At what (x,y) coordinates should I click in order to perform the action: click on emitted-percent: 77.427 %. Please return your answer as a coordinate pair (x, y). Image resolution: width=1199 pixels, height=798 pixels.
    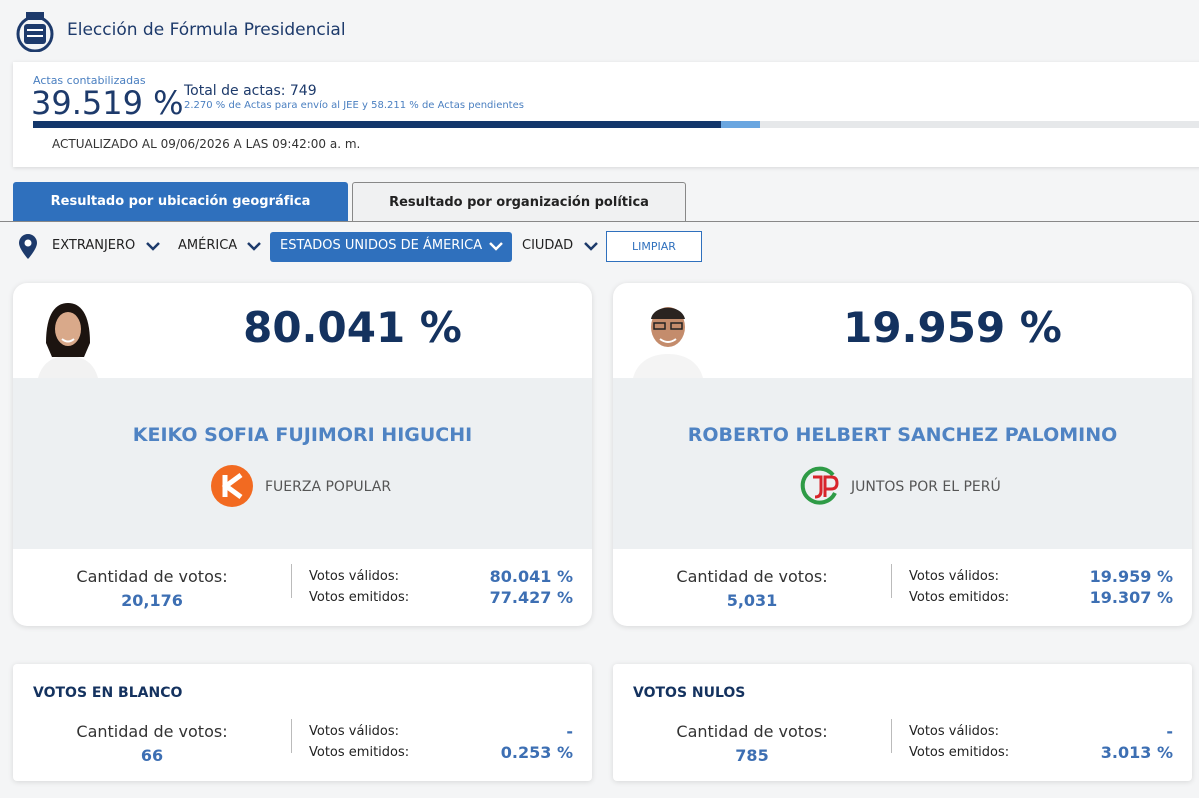
    Looking at the image, I should click on (531, 597).